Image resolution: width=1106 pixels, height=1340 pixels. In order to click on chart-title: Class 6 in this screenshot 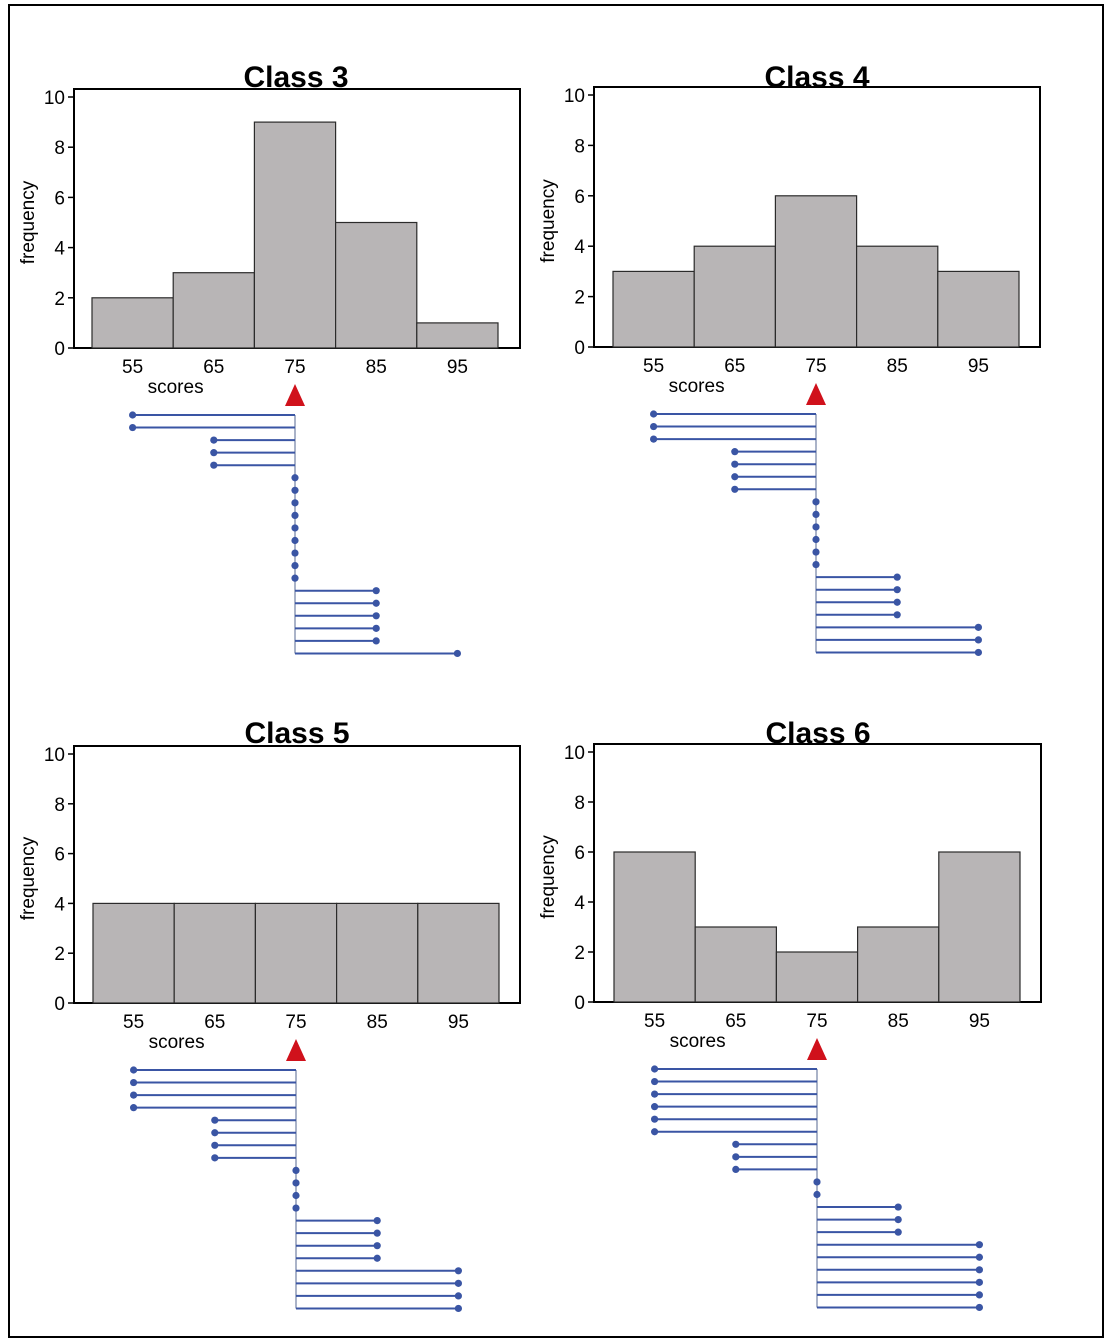, I will do `click(817, 733)`.